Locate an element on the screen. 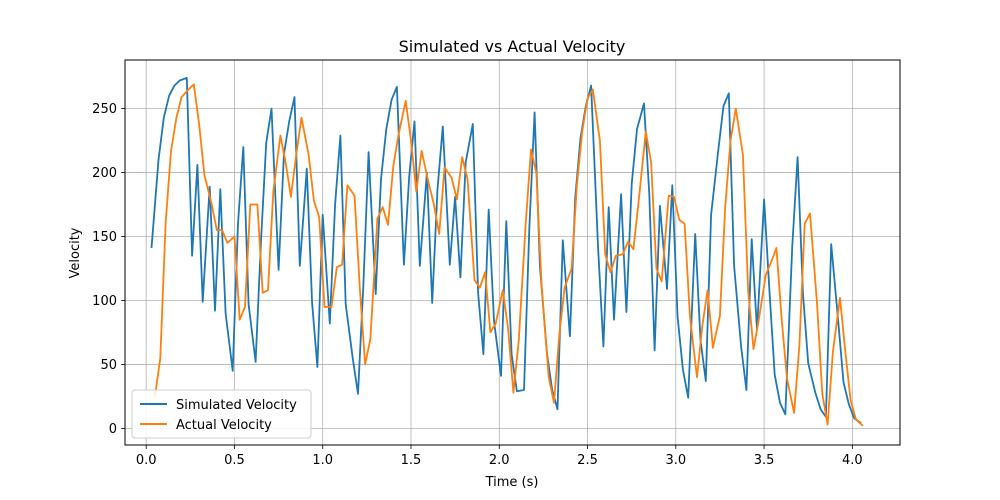 The width and height of the screenshot is (1000, 500). x-tick-label: 3.5 is located at coordinates (764, 460).